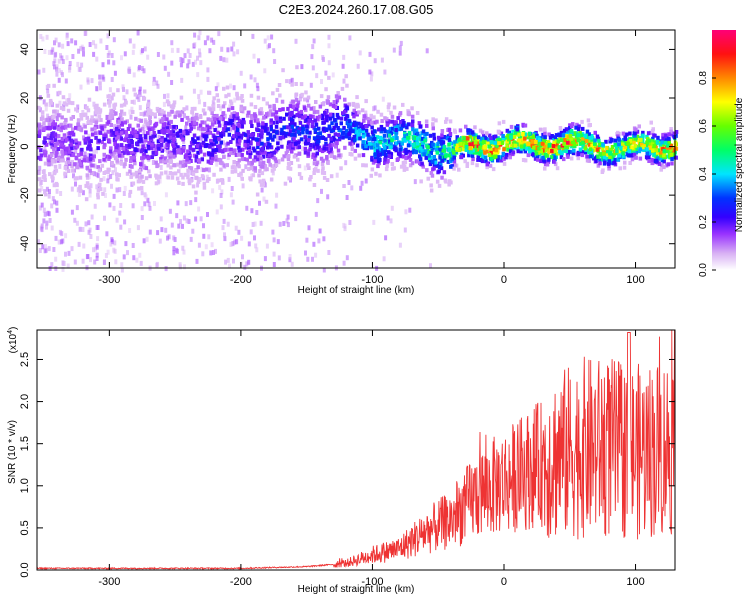 The image size is (750, 600). What do you see at coordinates (12, 452) in the screenshot?
I see `snr-ylabel: SNR (10 * v/v)` at bounding box center [12, 452].